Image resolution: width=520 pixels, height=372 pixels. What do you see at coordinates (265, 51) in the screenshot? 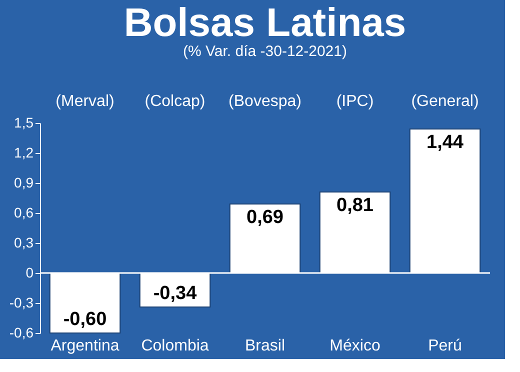
I see `chart-subtitle: (% Var. día -30-12-2021)` at bounding box center [265, 51].